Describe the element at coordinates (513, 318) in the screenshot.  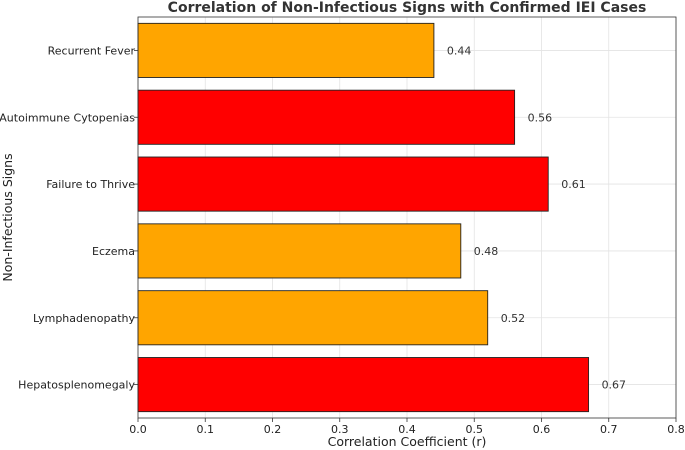
I see `value-label: 0.52` at that location.